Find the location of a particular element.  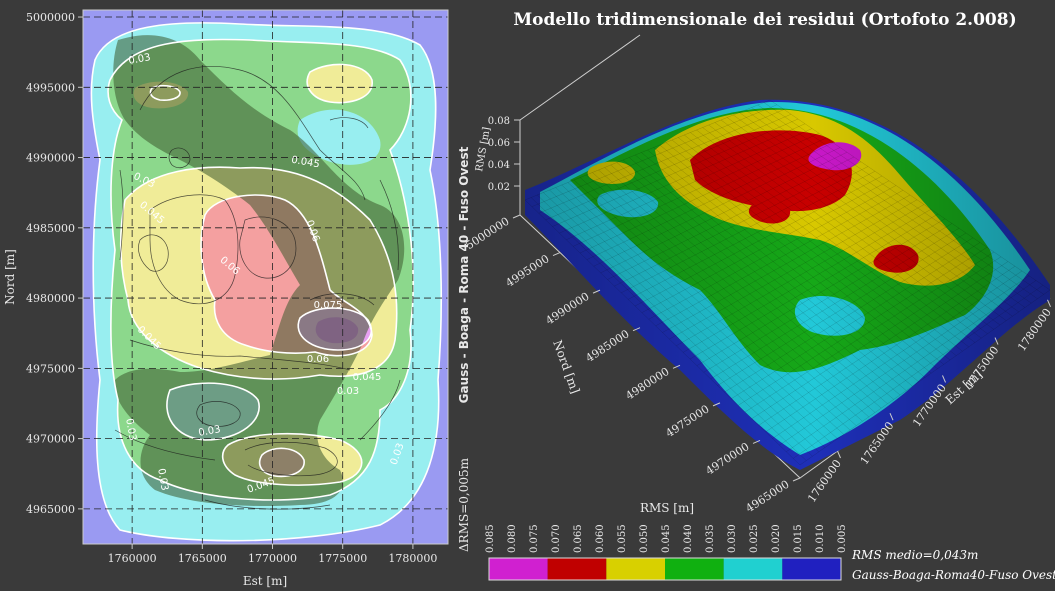

legend-tick-label: 0.080 is located at coordinates (512, 538).